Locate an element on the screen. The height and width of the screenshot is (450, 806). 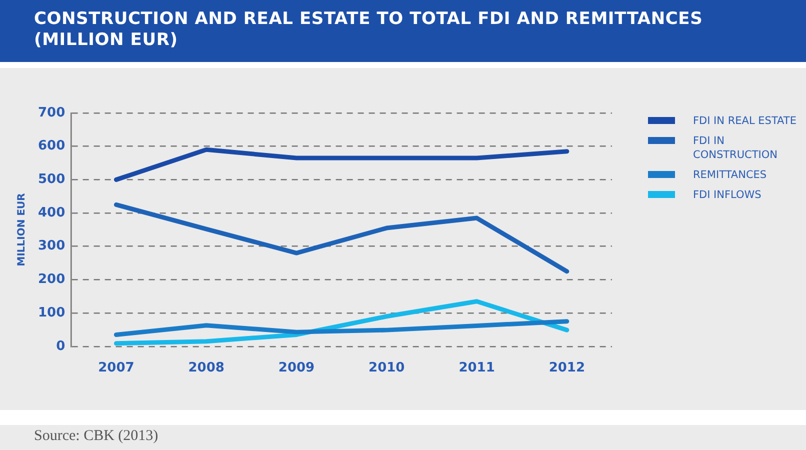
y-tick-label: 0 is located at coordinates (61, 346).